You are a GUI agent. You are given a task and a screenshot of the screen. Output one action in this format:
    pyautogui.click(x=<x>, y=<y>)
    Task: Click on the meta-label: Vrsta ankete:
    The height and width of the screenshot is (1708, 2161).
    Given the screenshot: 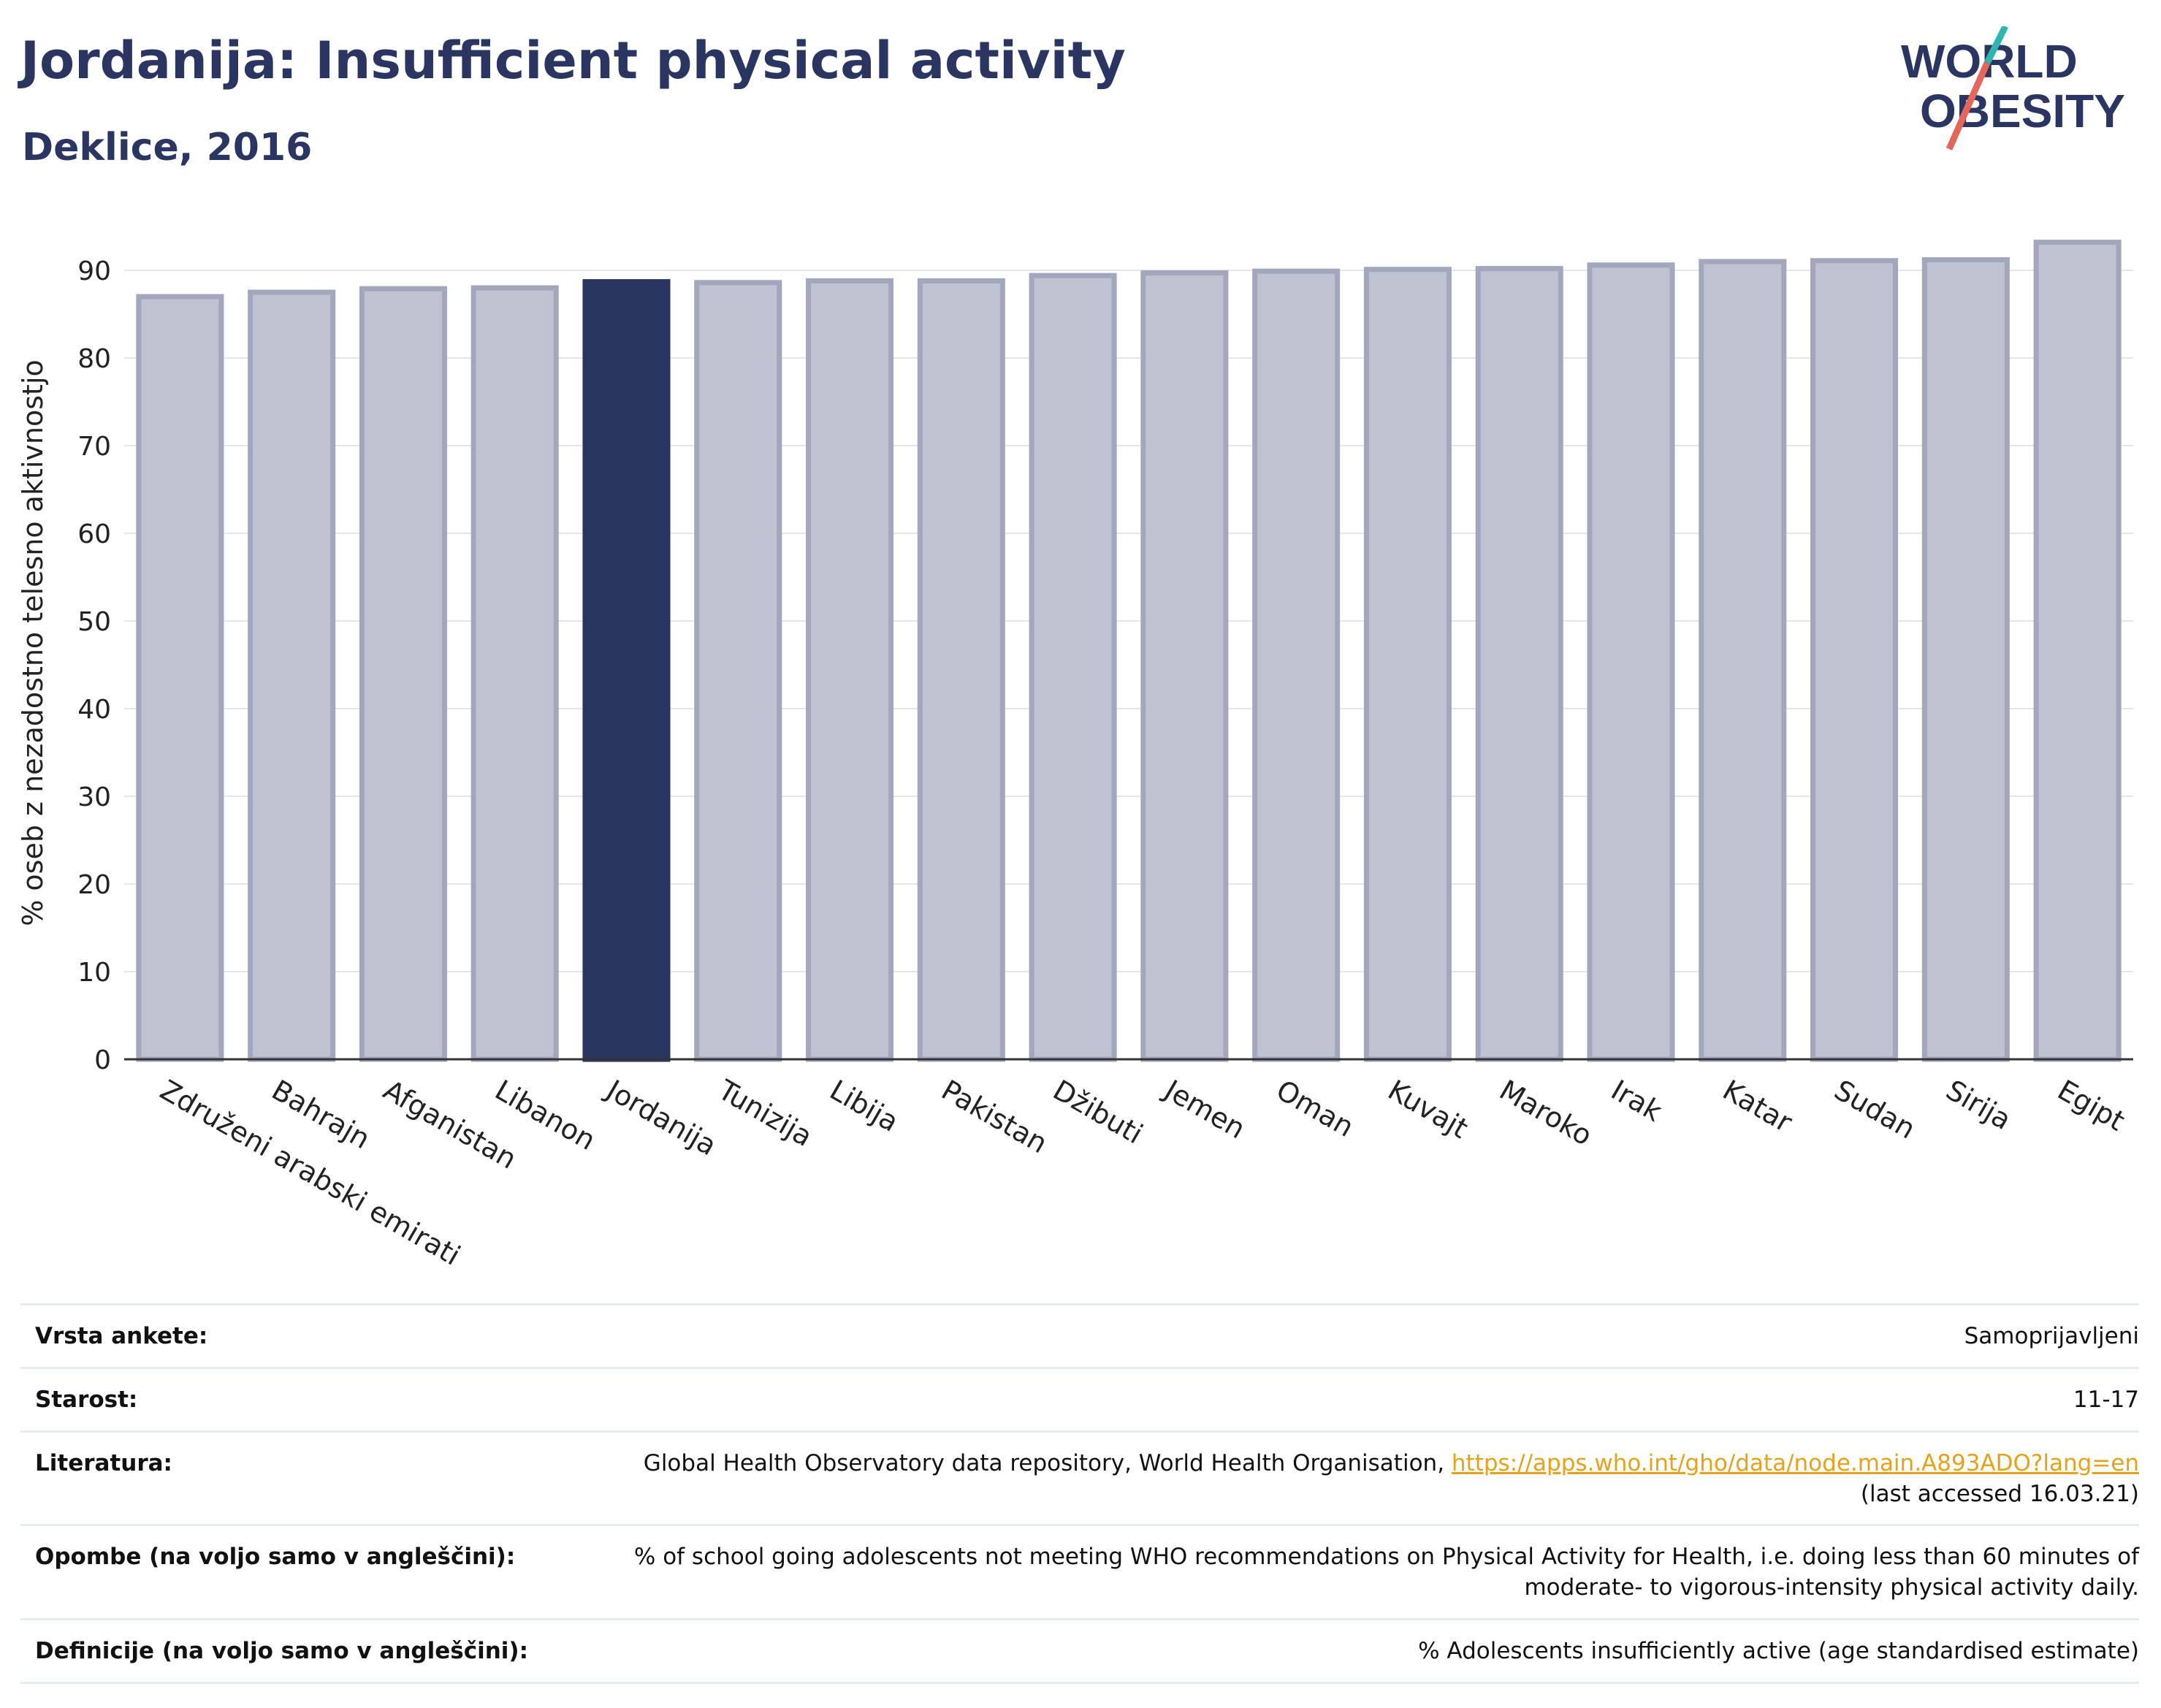 What is the action you would take?
    pyautogui.click(x=305, y=1335)
    